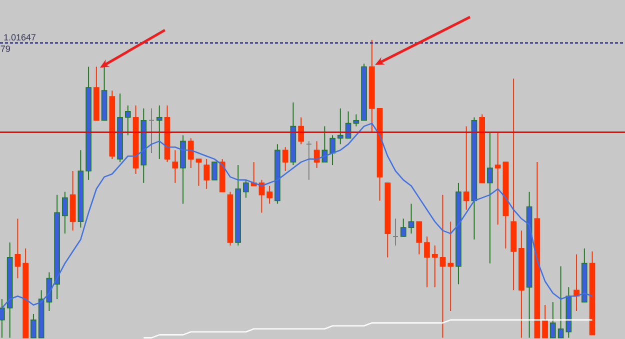 Image resolution: width=625 pixels, height=339 pixels. Describe the element at coordinates (20, 37) in the screenshot. I see `annotation: 1.01647` at that location.